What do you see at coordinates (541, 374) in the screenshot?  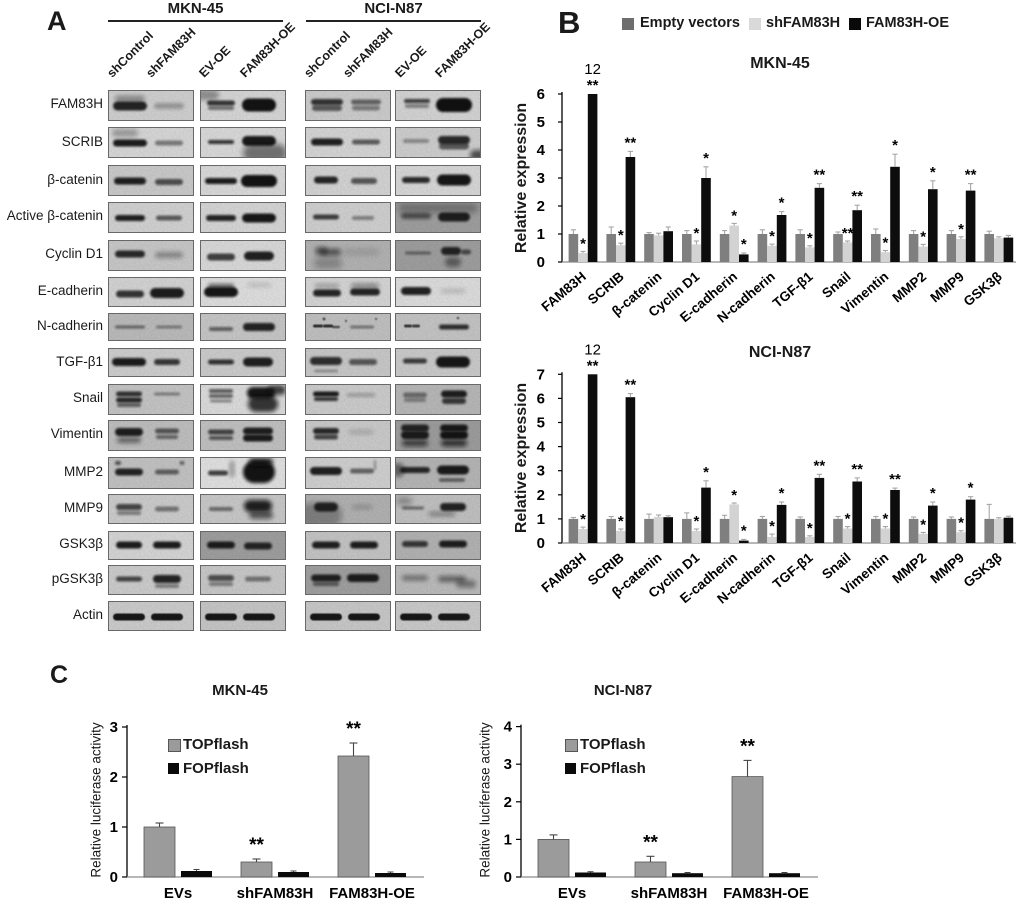 I see `svg-text: 7` at bounding box center [541, 374].